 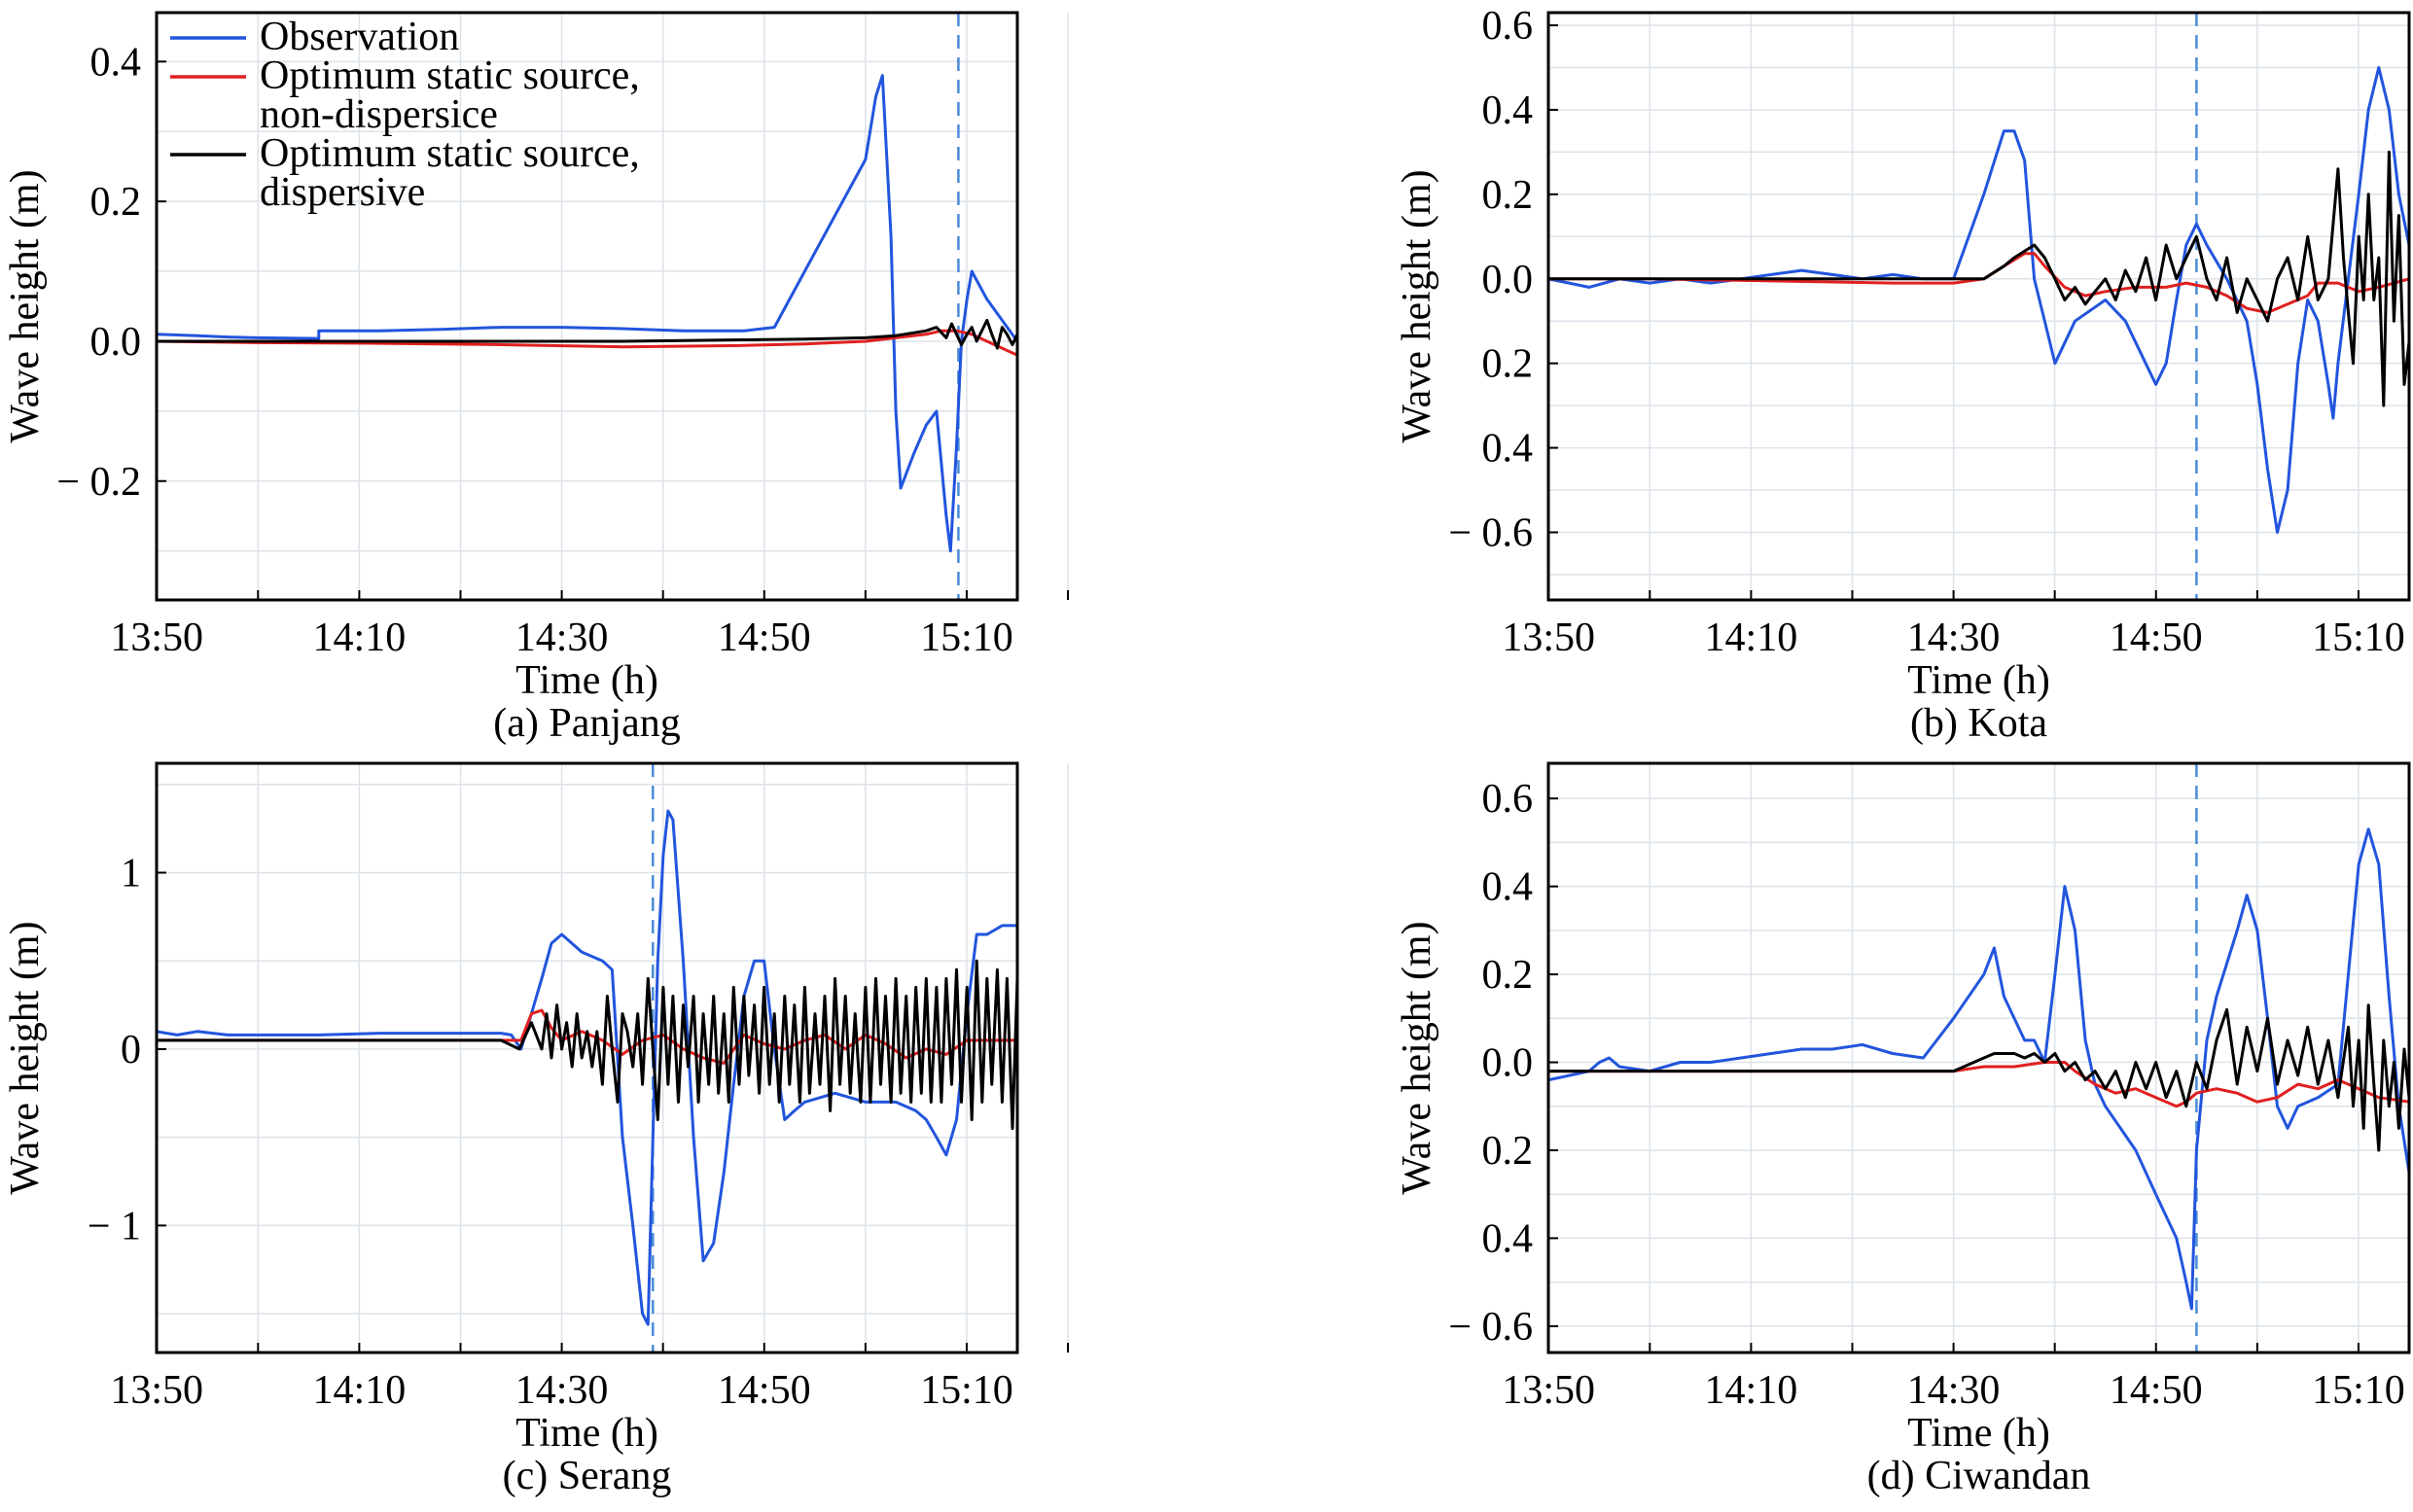 What do you see at coordinates (379, 114) in the screenshot?
I see `legend-label-2: non-dispersice` at bounding box center [379, 114].